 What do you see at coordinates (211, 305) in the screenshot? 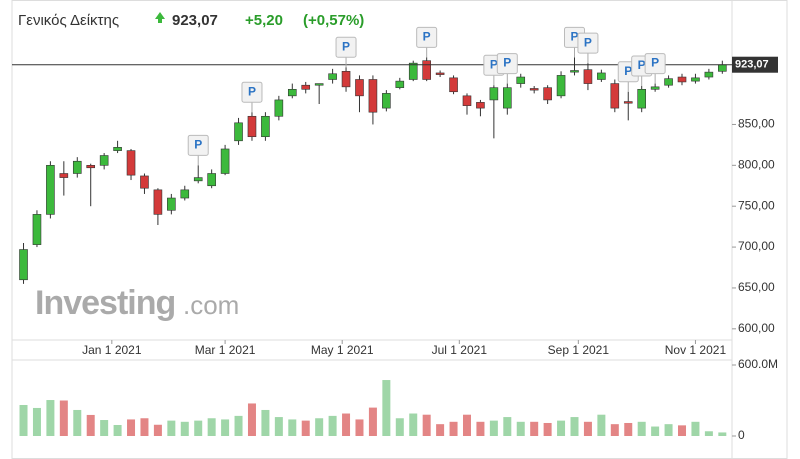
I see `watermark-suffix: .com` at bounding box center [211, 305].